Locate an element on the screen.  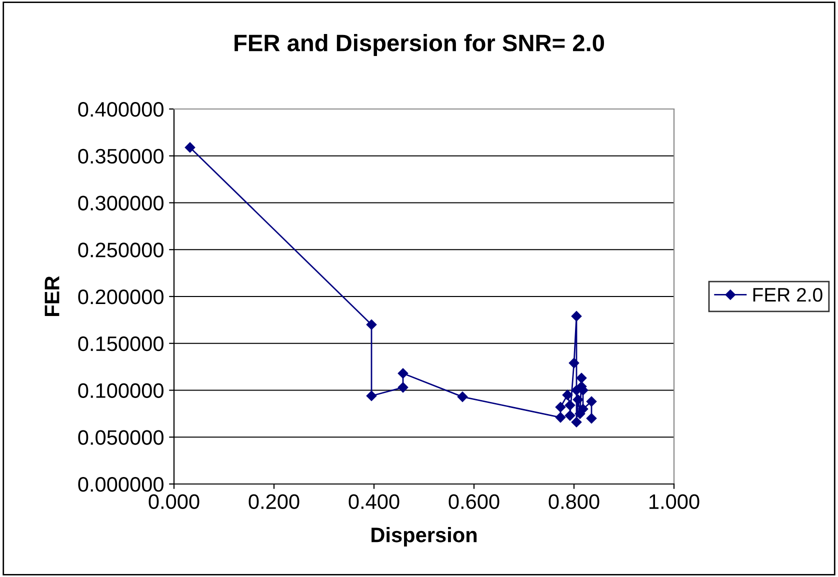
y-tick-label: 0.400000 is located at coordinates (121, 109).